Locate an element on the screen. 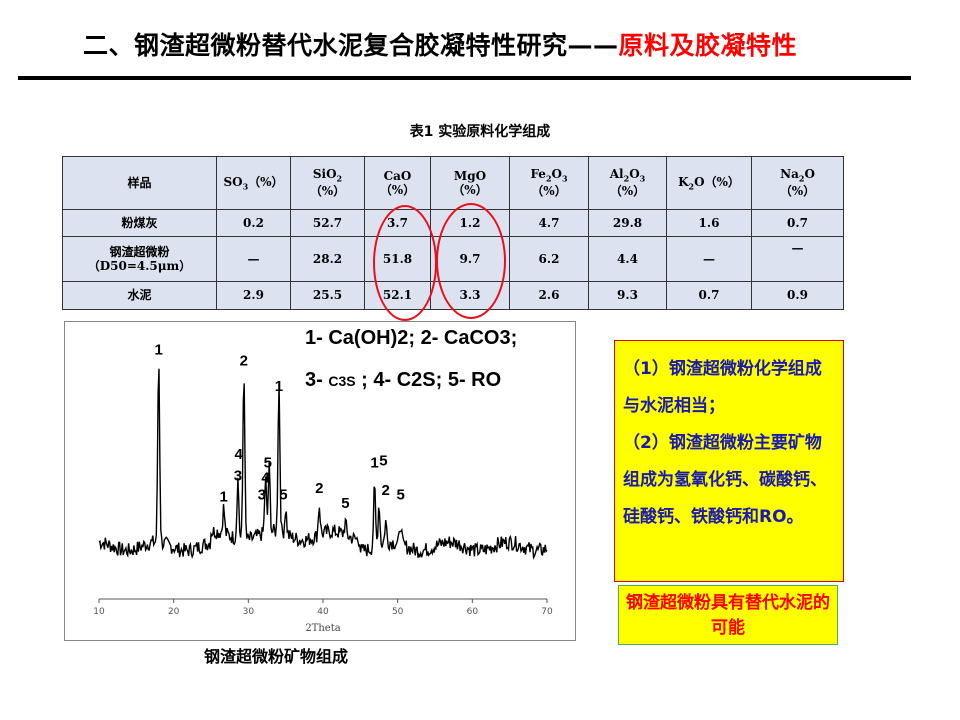 The height and width of the screenshot is (720, 960). row-sample-name: 钢渣超微粉 is located at coordinates (139, 251).